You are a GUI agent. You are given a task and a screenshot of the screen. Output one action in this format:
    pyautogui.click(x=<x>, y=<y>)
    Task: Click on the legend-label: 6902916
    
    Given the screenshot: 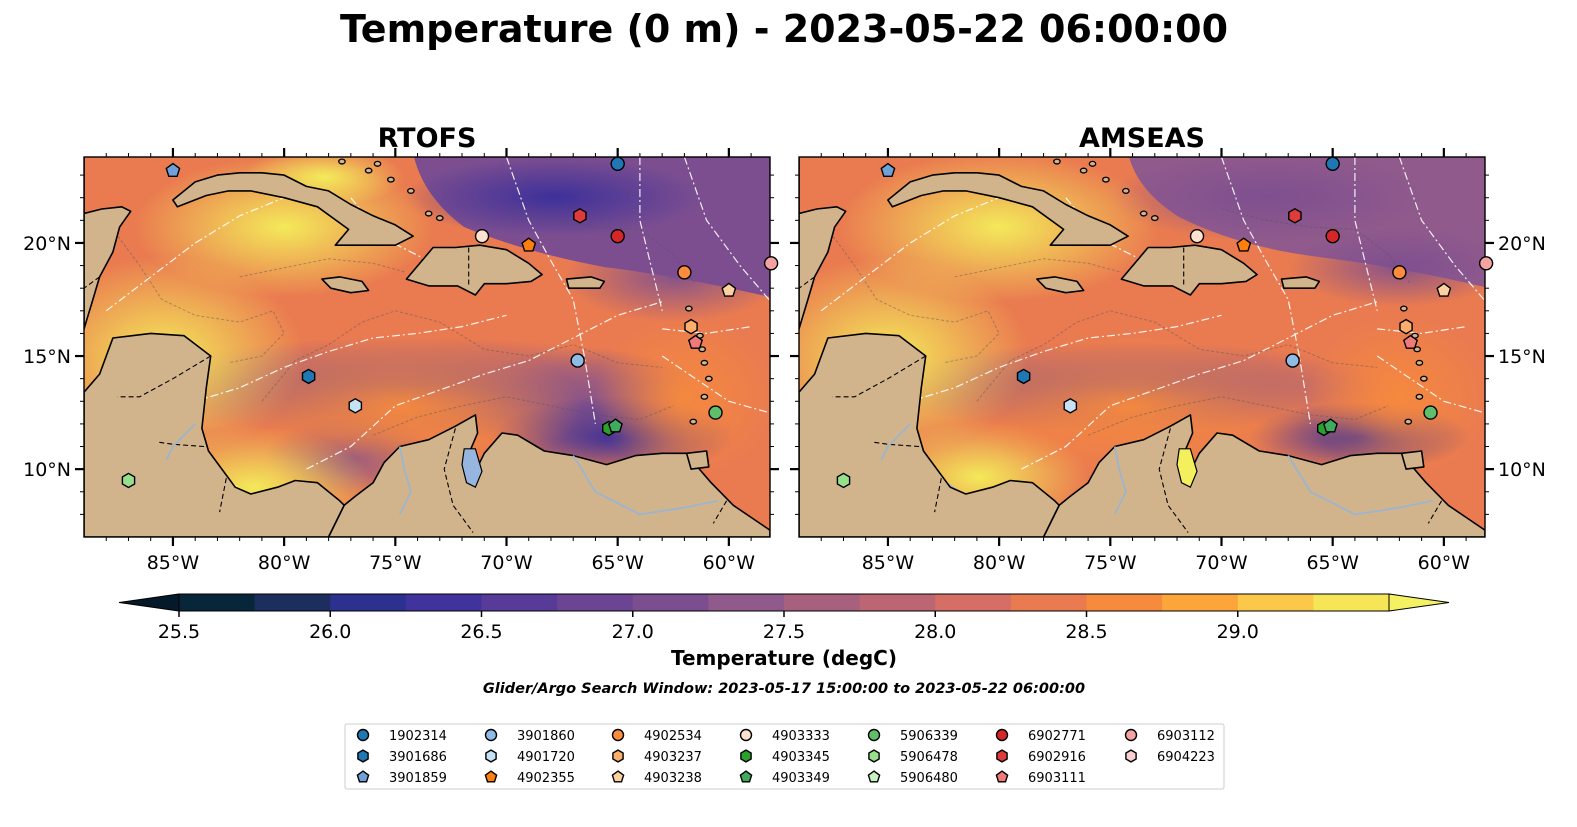 What is the action you would take?
    pyautogui.click(x=1057, y=757)
    